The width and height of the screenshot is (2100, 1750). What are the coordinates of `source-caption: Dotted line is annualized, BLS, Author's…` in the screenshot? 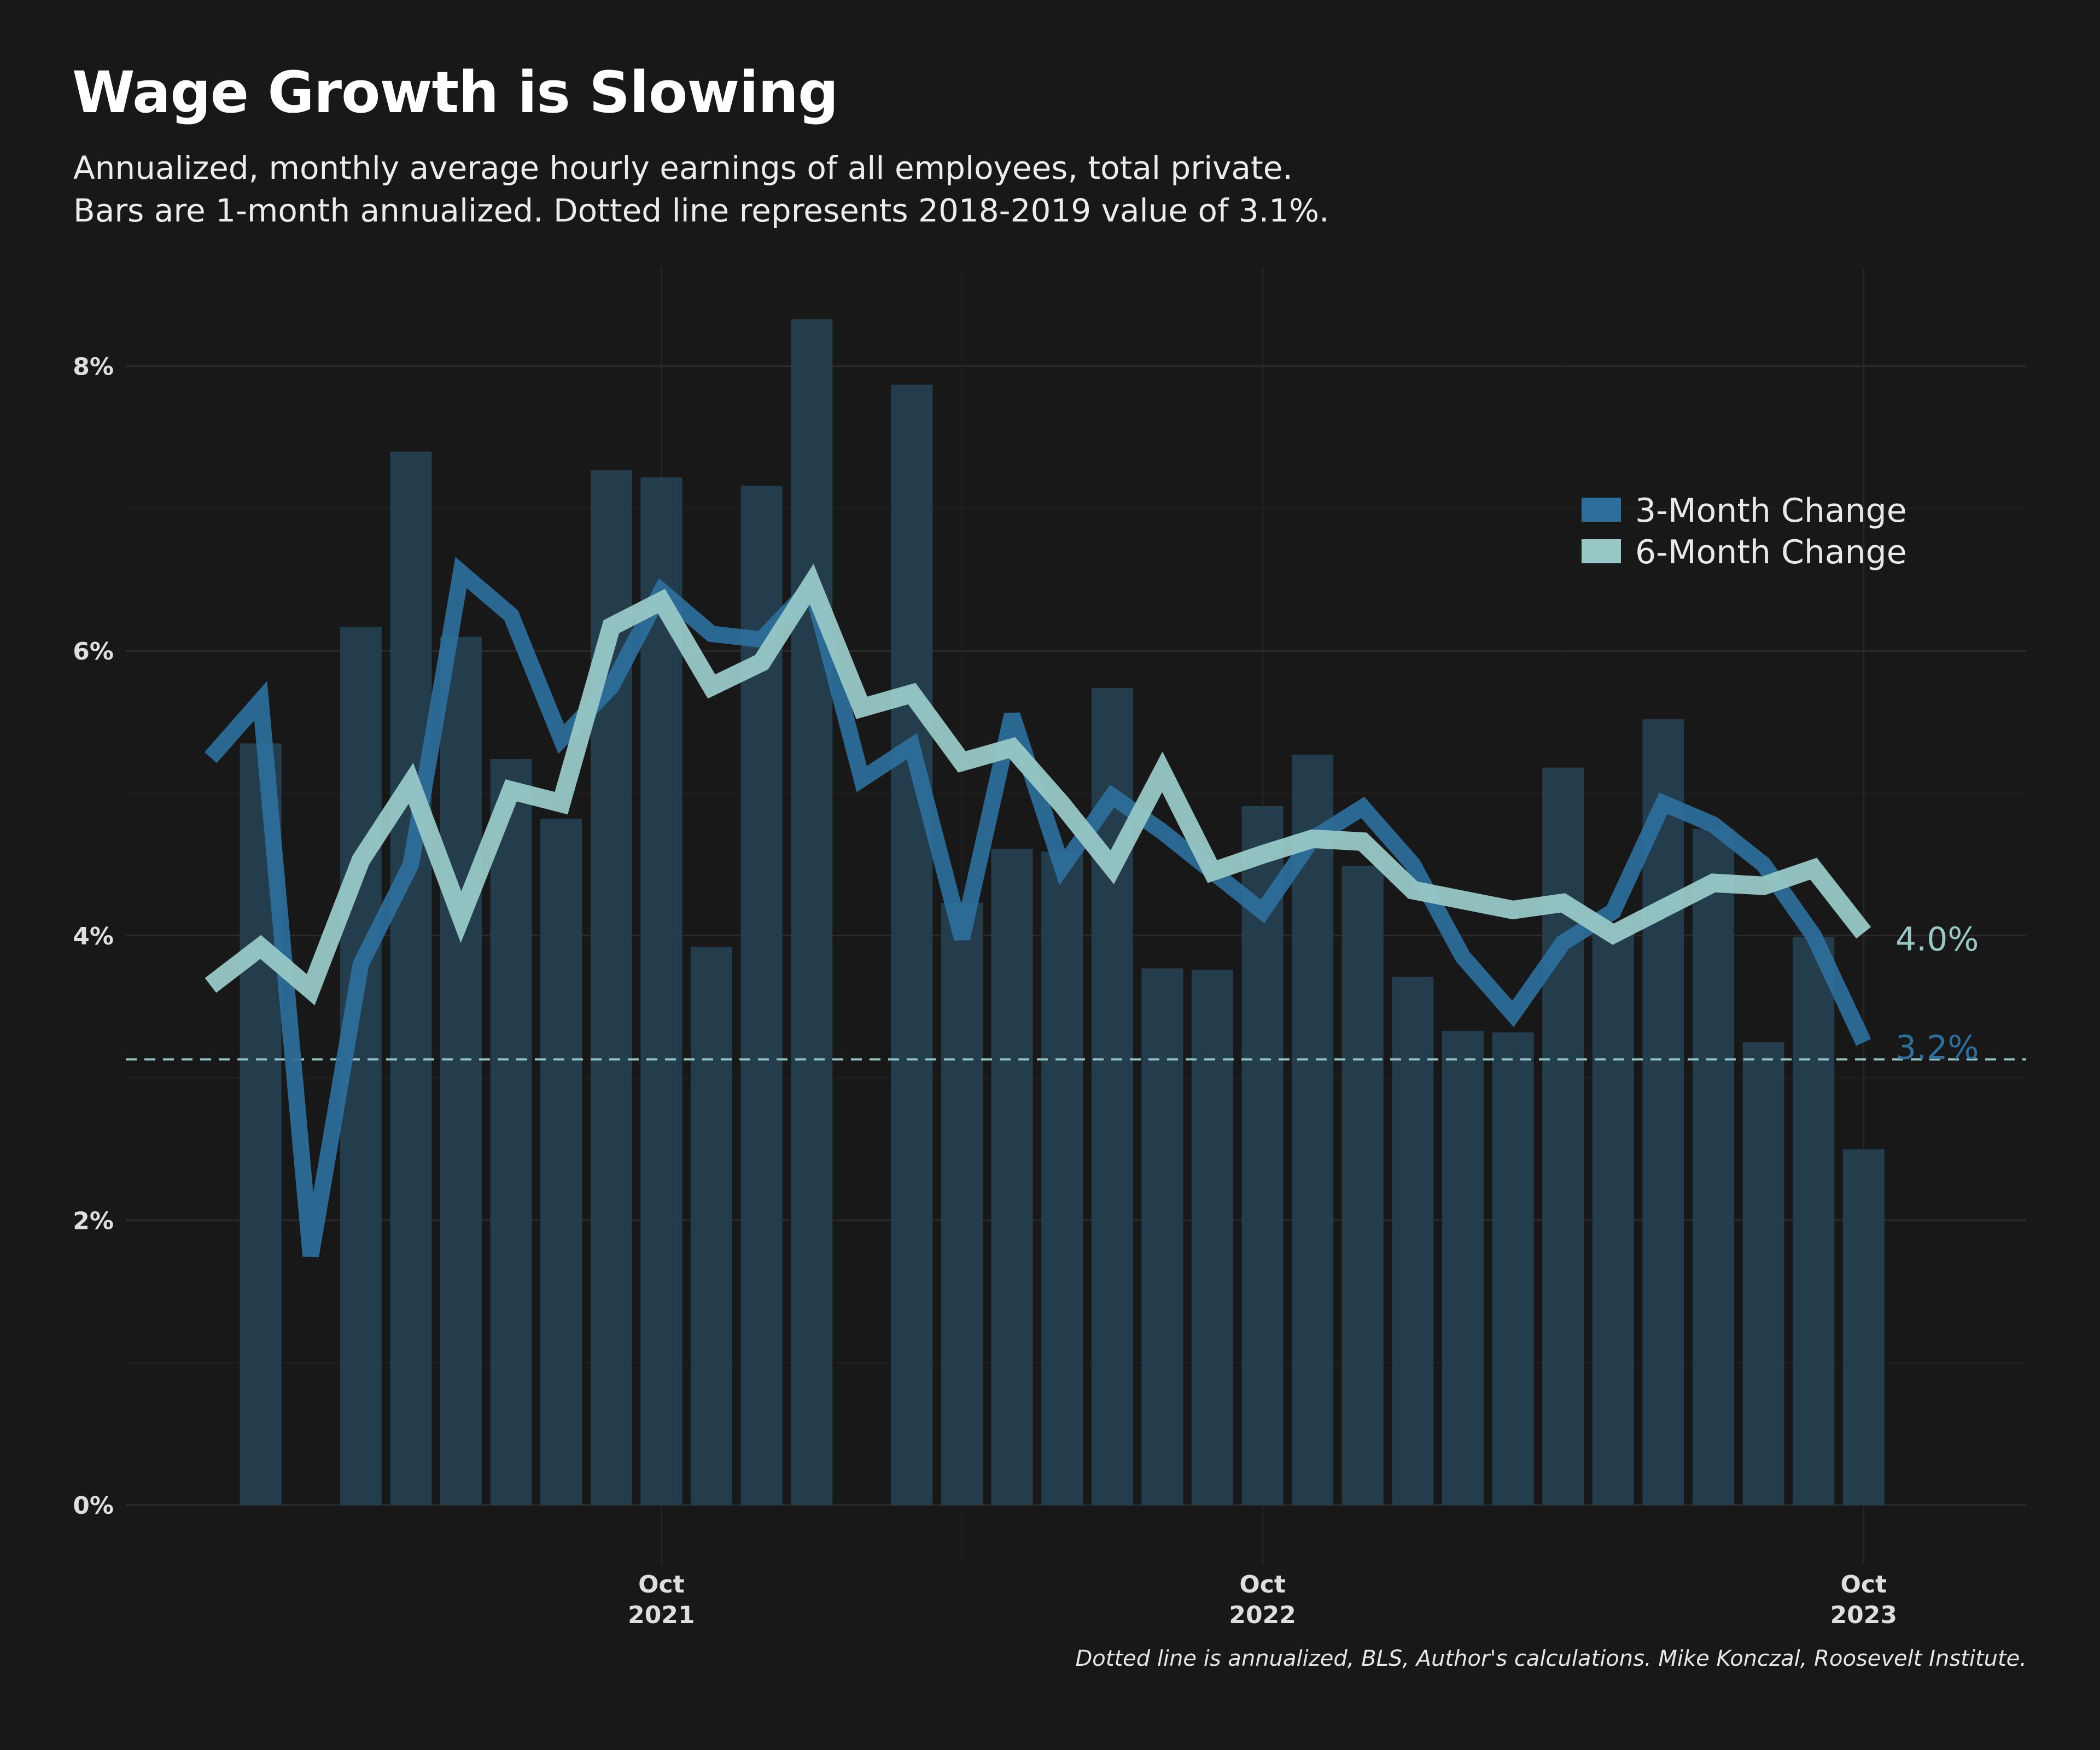 It's located at (1551, 1658).